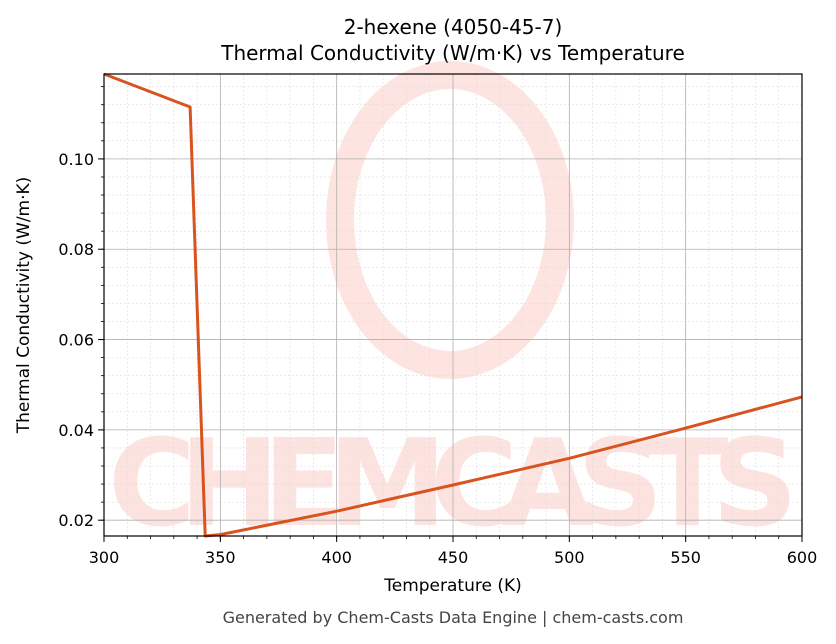 This screenshot has width=836, height=644. What do you see at coordinates (76, 159) in the screenshot?
I see `y-tick-label: 0.10` at bounding box center [76, 159].